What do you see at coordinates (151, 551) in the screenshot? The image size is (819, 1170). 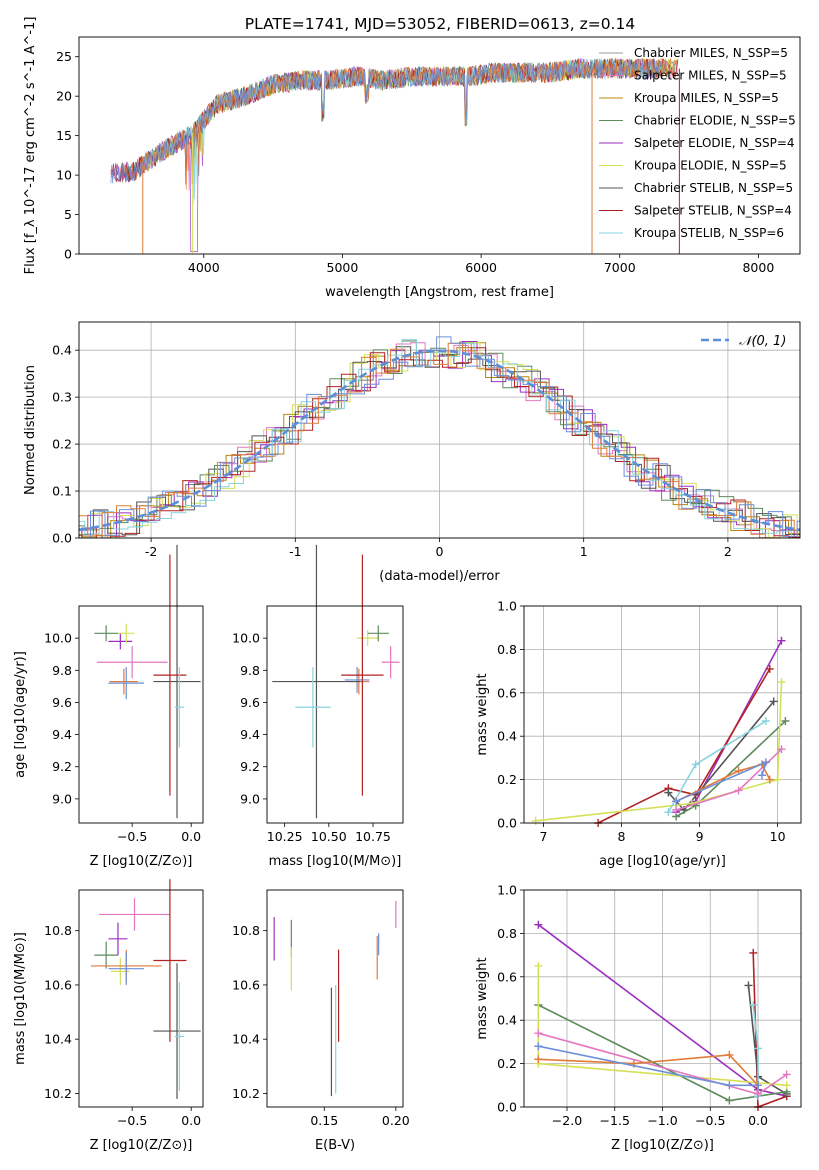 I see `x-tick-label: -2` at bounding box center [151, 551].